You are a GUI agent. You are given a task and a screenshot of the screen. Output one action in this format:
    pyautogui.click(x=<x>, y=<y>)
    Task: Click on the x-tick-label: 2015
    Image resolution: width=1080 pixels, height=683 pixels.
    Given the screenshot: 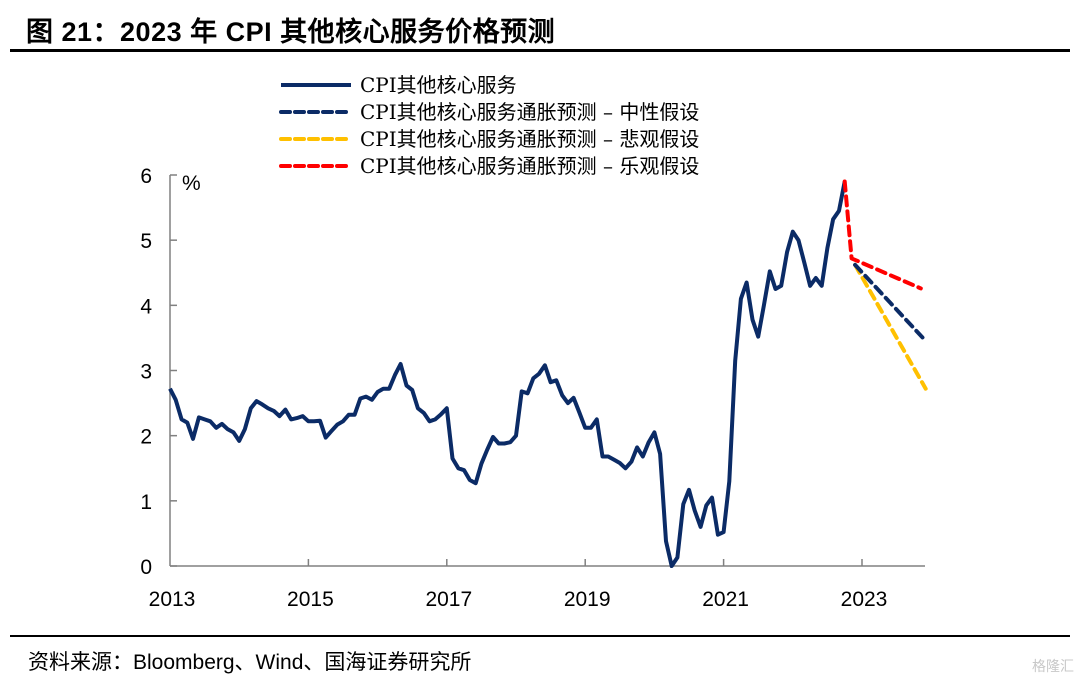 What is the action you would take?
    pyautogui.click(x=310, y=599)
    